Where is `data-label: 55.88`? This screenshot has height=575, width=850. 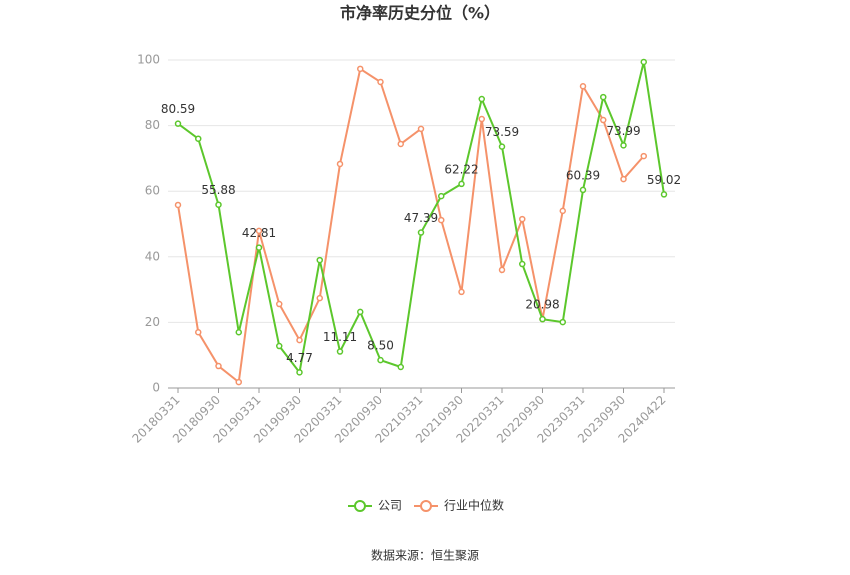 data-label: 55.88 is located at coordinates (218, 190).